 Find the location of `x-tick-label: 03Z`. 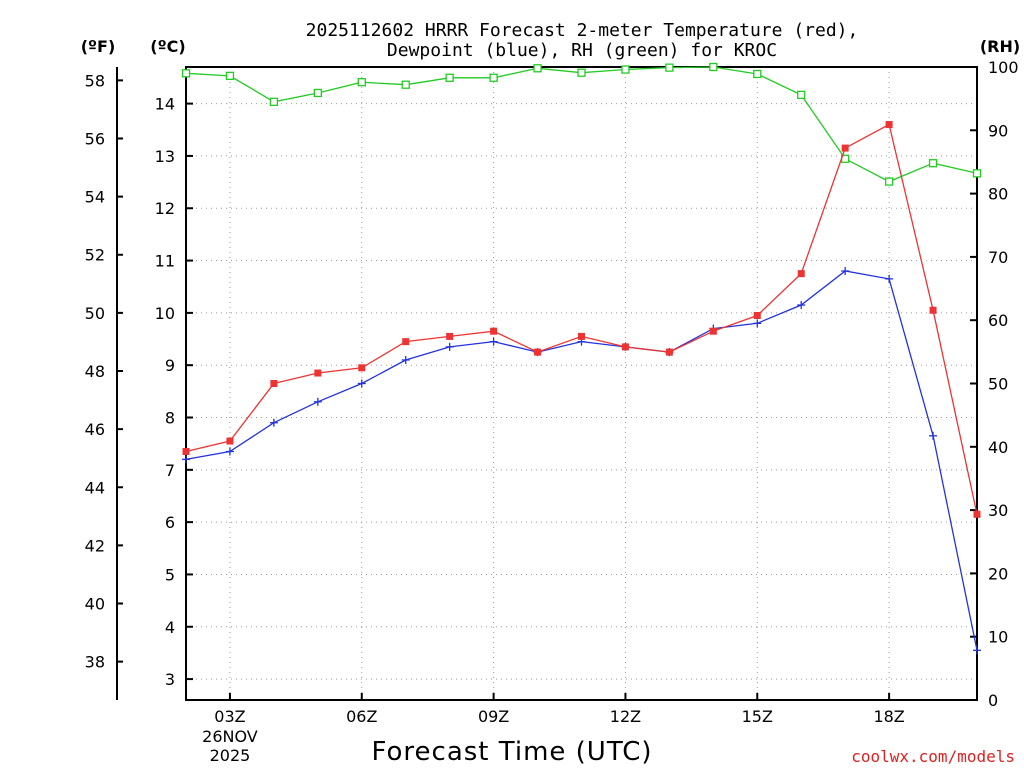

x-tick-label: 03Z is located at coordinates (229, 716).